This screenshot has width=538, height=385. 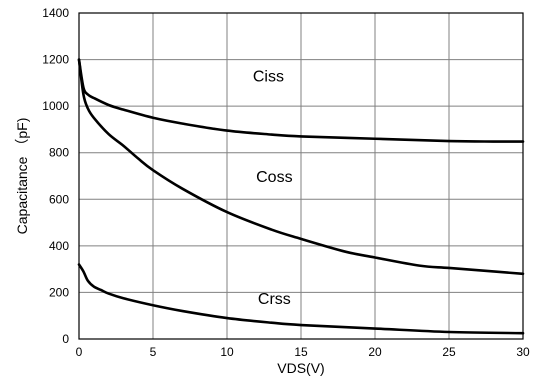 I want to click on annotation-layer: Ciss Coss Crss, so click(x=273, y=188).